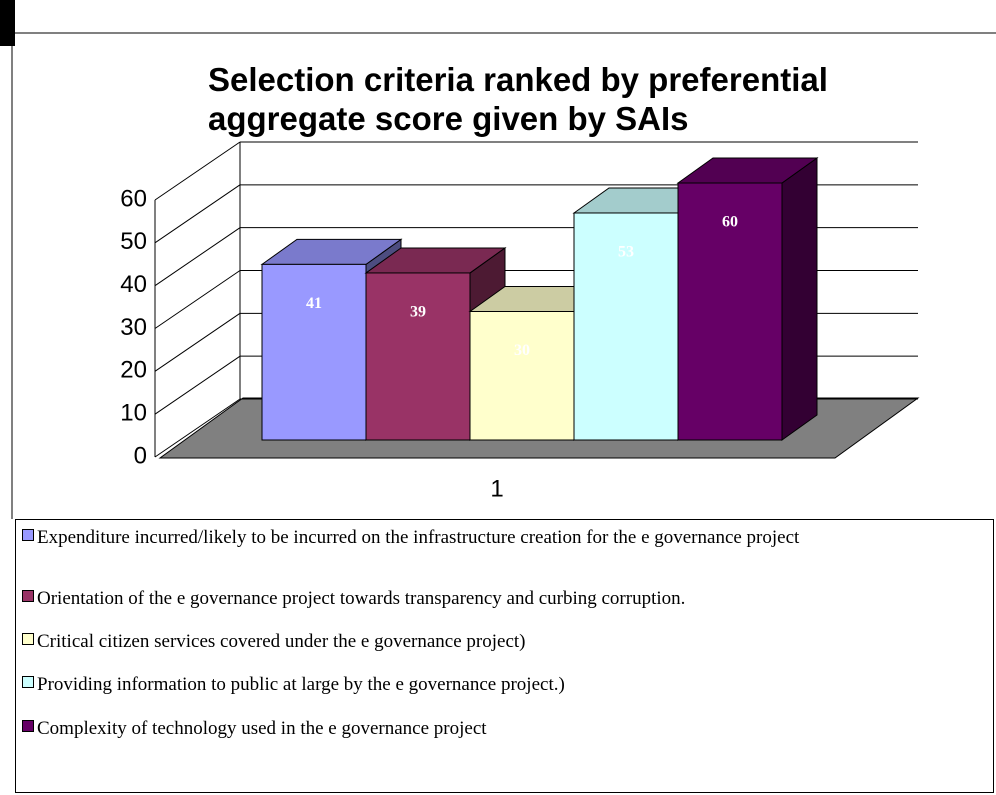  I want to click on bar-side, so click(799, 299).